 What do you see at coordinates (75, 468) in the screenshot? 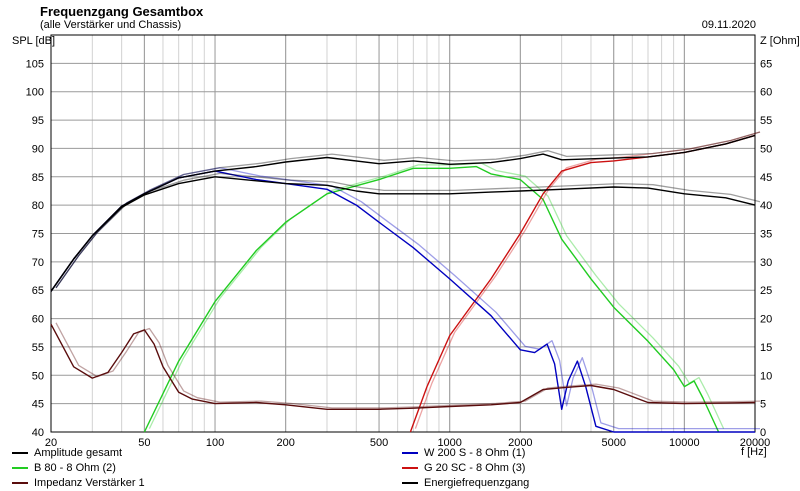
I see `legend-label: B 80 - 8 Ohm (2)` at bounding box center [75, 468].